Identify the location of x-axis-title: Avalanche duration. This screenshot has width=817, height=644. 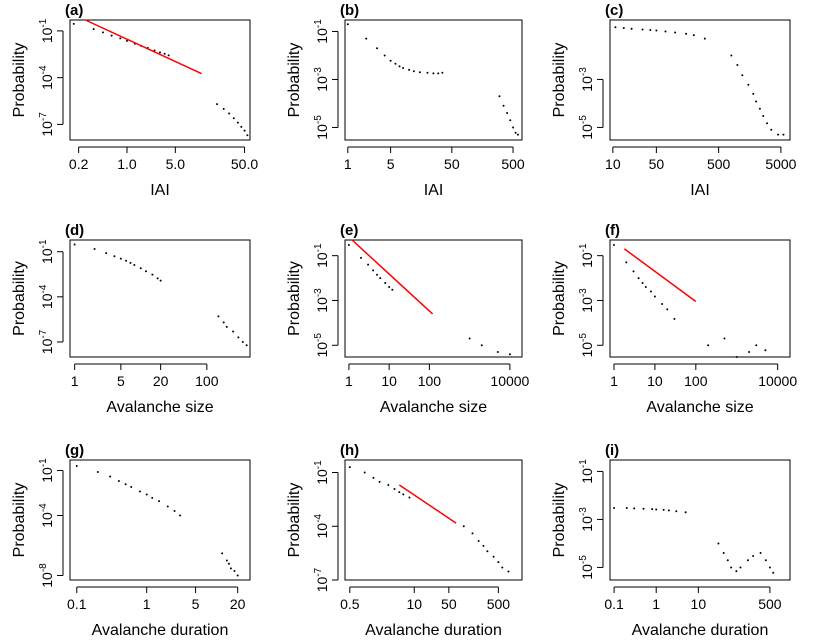
(433, 630).